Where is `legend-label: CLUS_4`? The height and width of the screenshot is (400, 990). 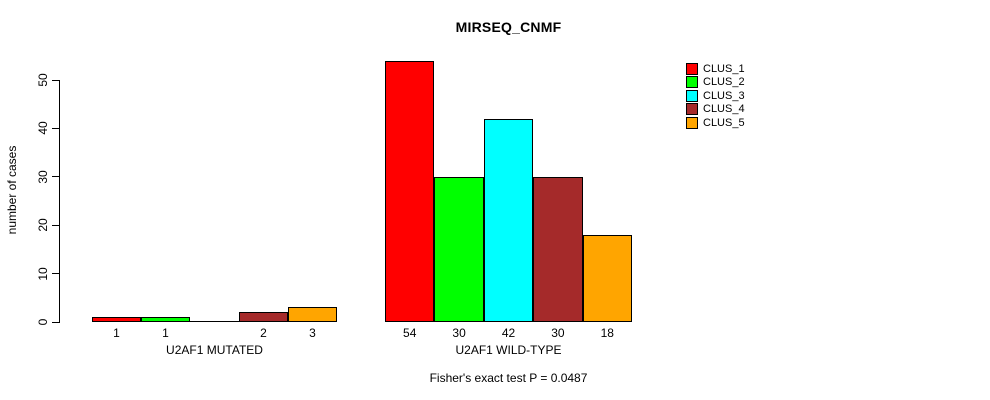 legend-label: CLUS_4 is located at coordinates (724, 109).